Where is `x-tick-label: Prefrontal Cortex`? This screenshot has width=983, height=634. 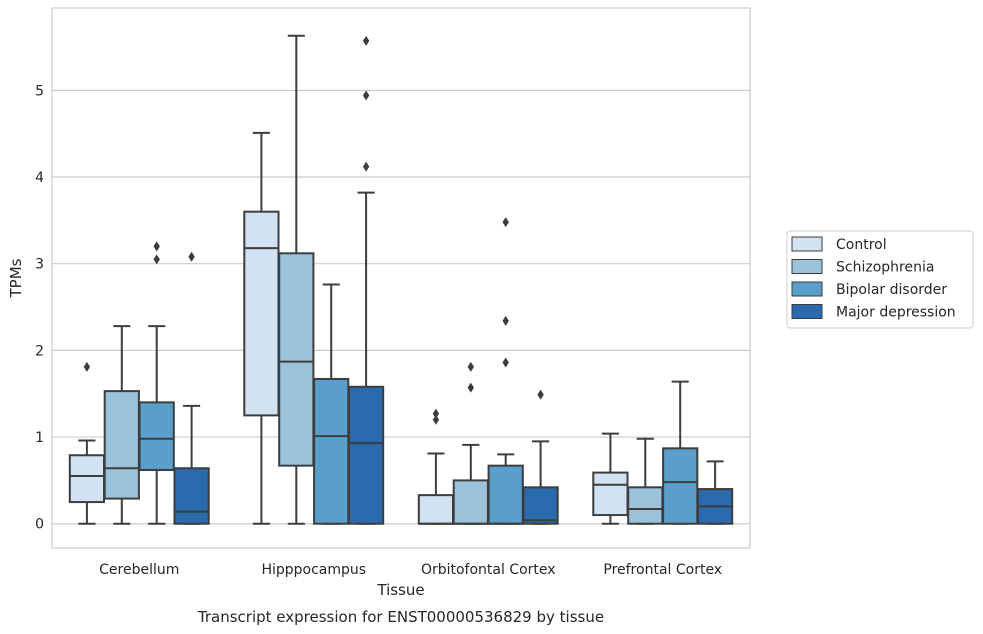 x-tick-label: Prefrontal Cortex is located at coordinates (662, 570).